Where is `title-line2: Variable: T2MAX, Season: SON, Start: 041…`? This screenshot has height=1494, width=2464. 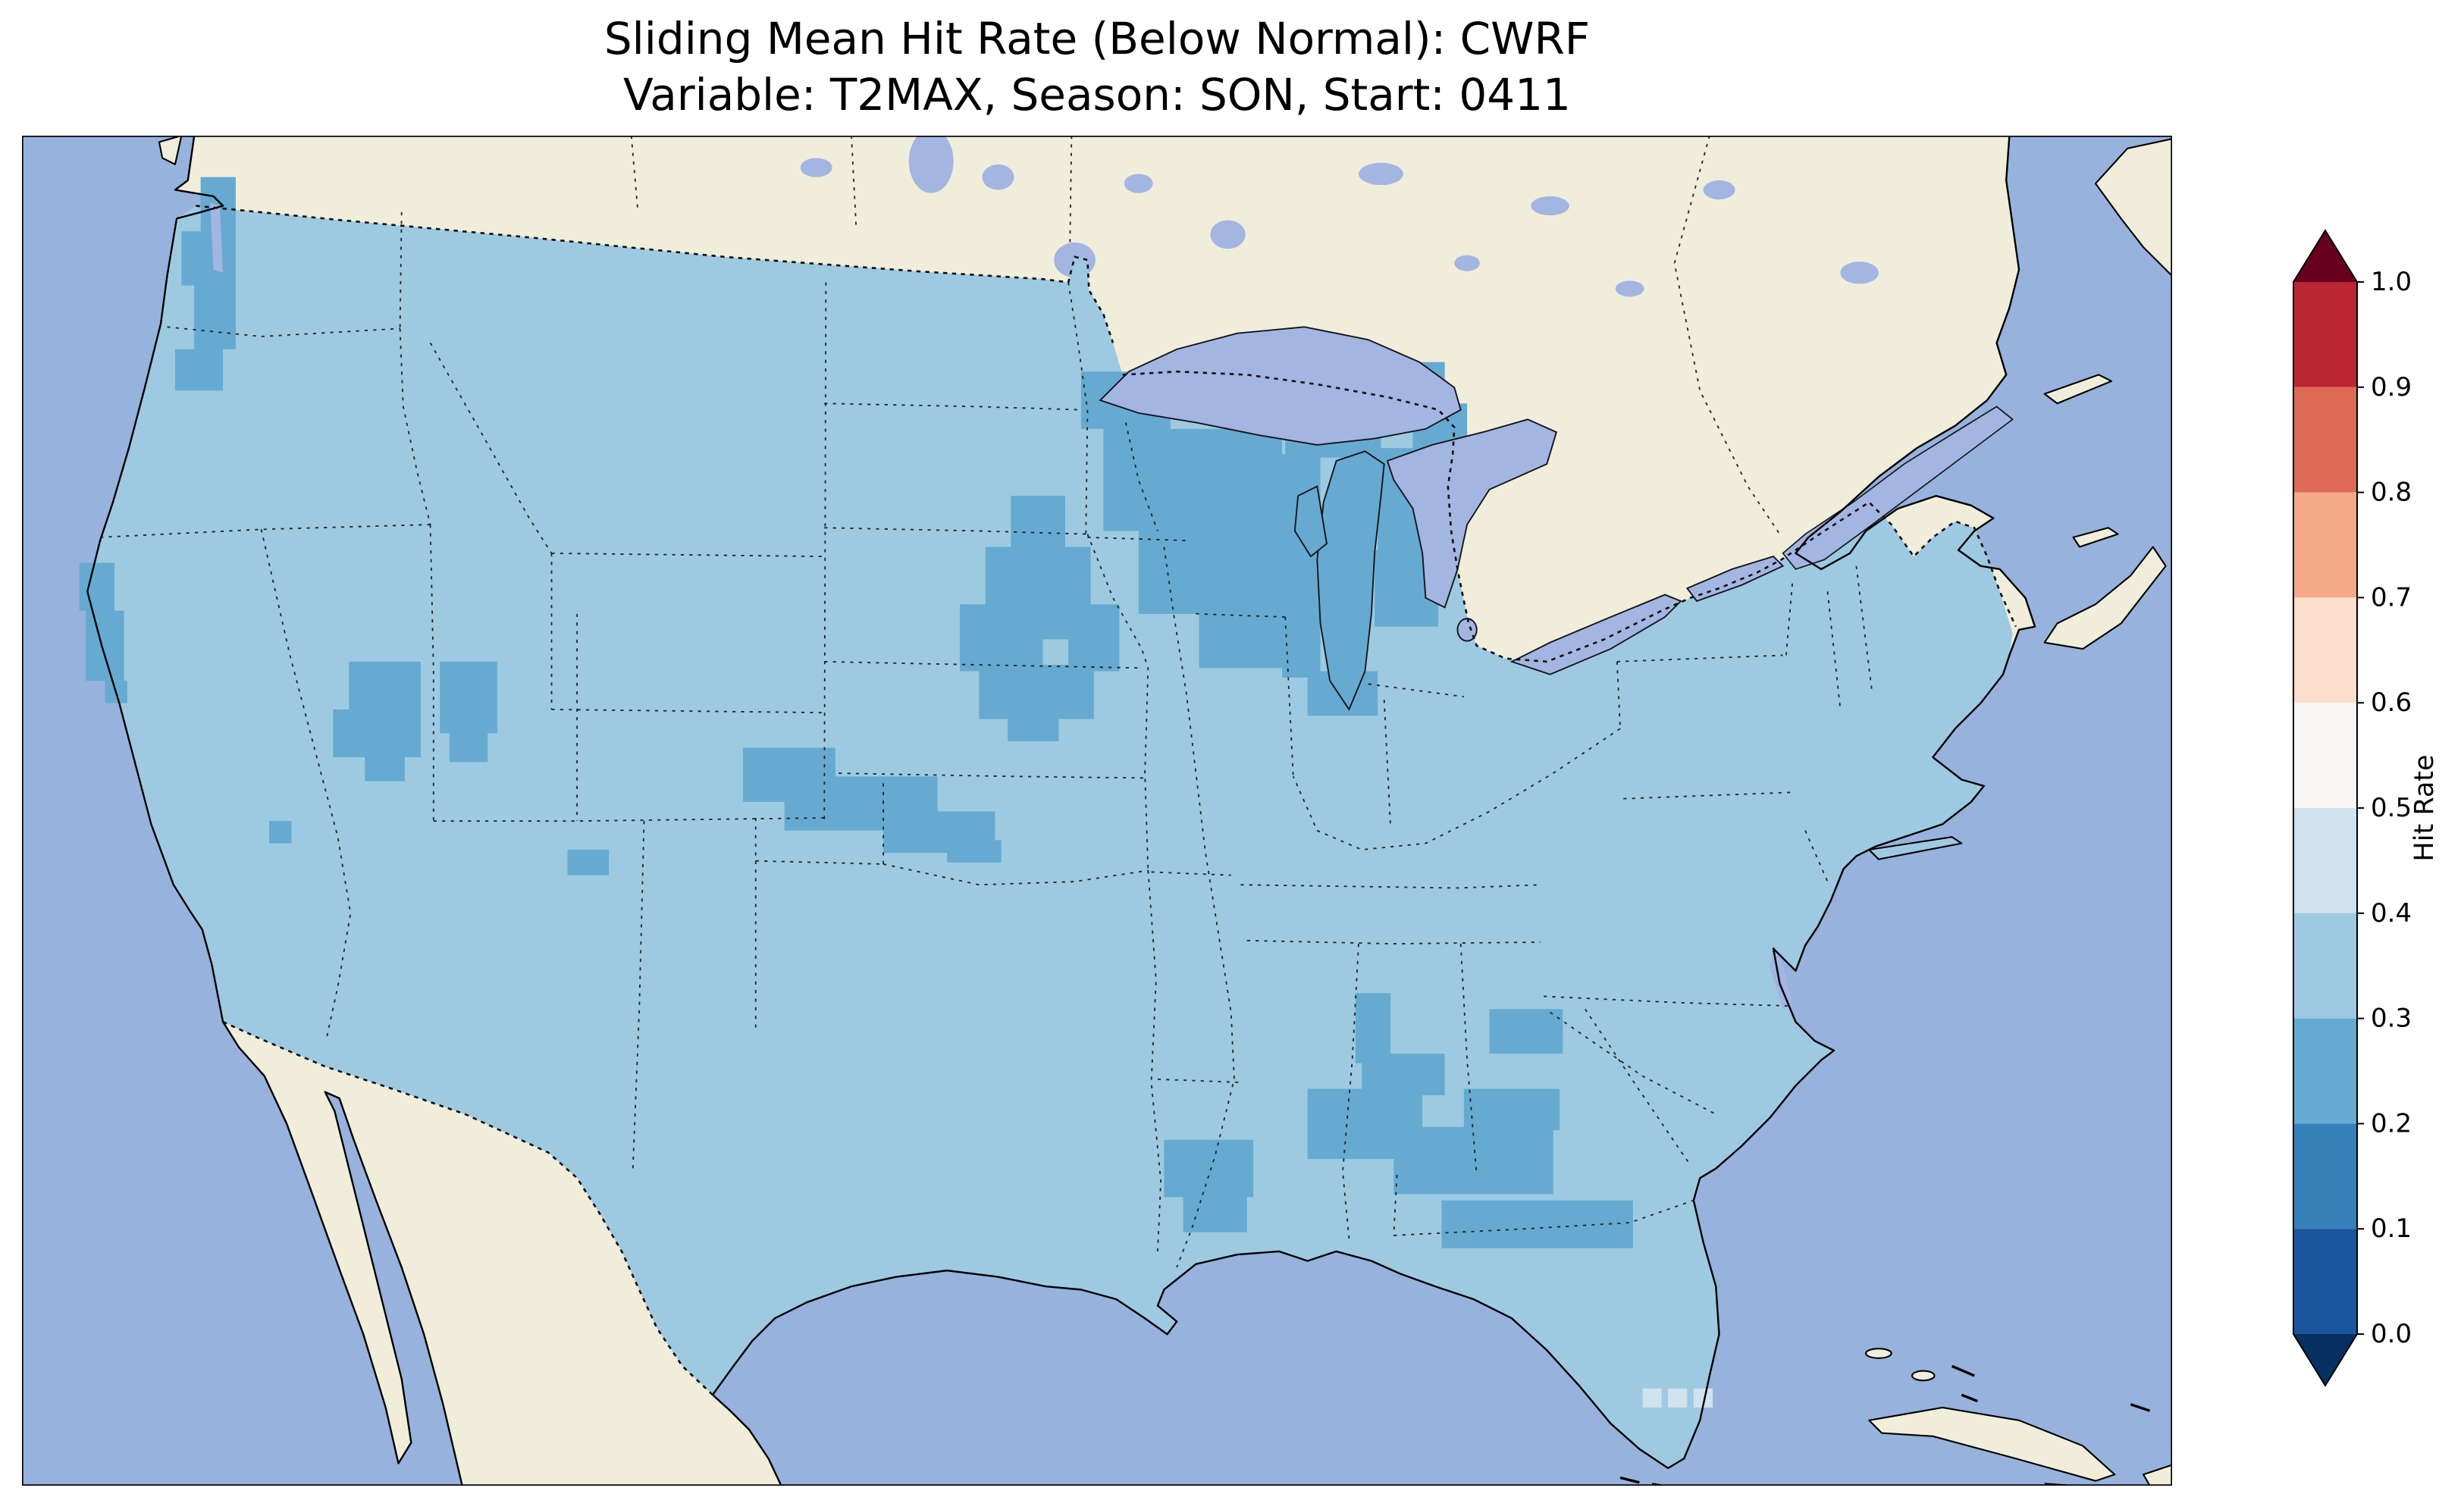
title-line2: Variable: T2MAX, Season: SON, Start: 041… is located at coordinates (1097, 95).